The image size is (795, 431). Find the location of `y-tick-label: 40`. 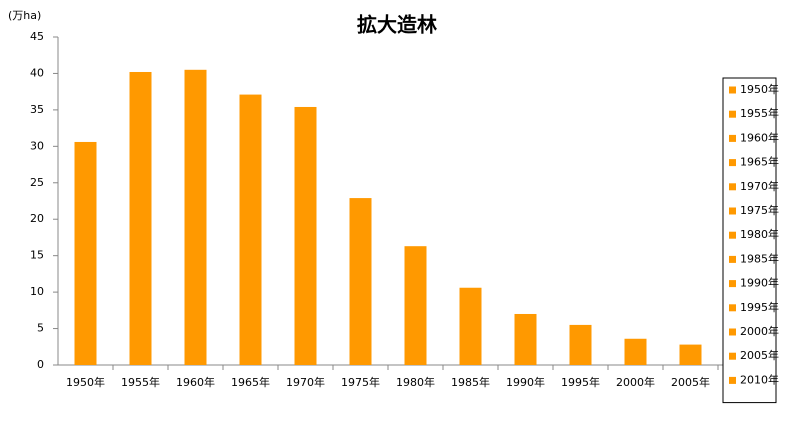

y-tick-label: 40 is located at coordinates (37, 72).